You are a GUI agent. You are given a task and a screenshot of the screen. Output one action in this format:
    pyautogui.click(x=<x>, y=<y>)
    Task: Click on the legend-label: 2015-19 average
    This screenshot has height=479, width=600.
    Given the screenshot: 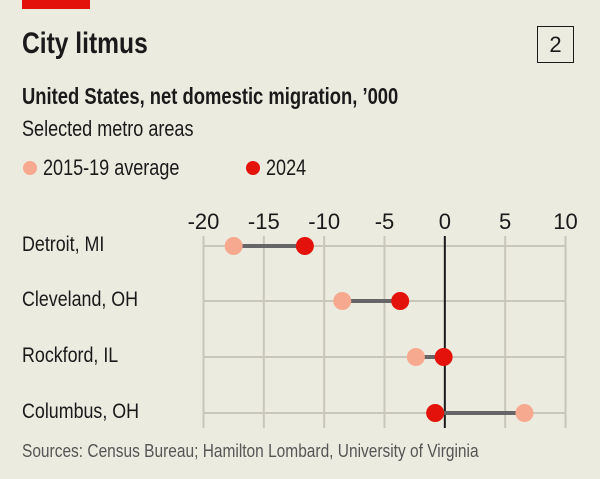 What is the action you would take?
    pyautogui.click(x=111, y=167)
    